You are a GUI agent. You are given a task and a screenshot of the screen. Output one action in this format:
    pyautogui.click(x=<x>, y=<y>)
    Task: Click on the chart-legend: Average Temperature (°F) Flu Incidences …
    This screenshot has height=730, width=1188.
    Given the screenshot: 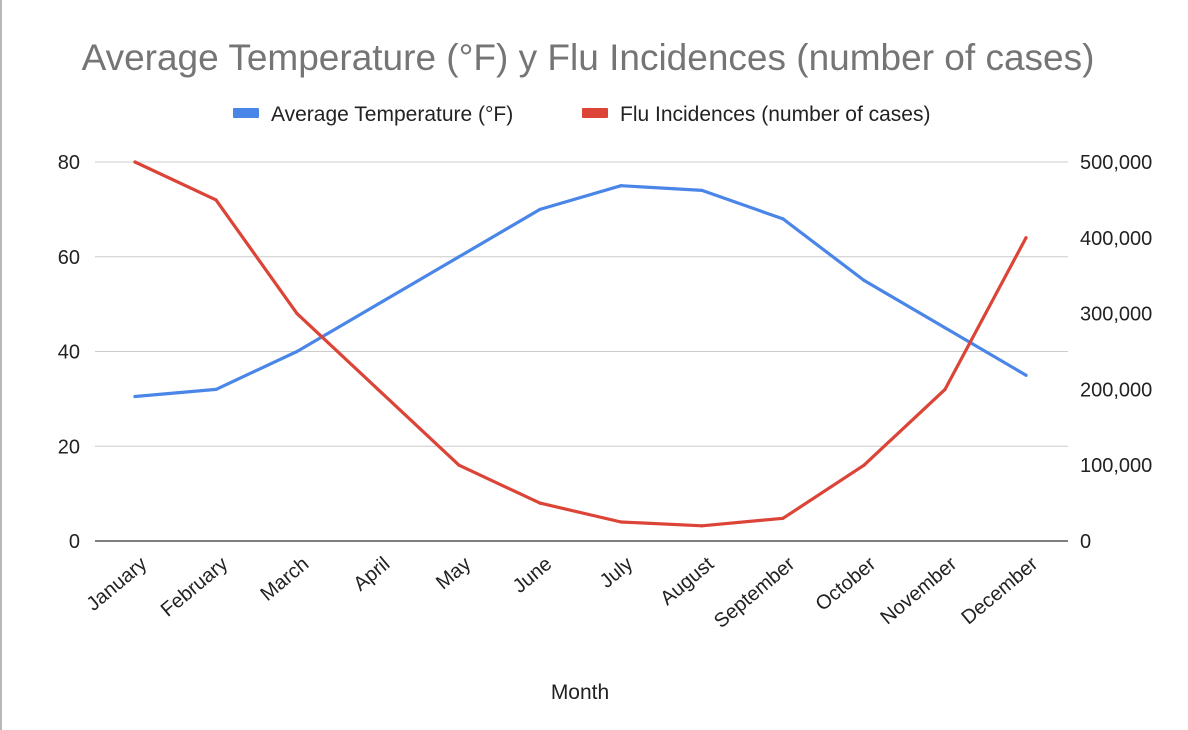 What is the action you would take?
    pyautogui.click(x=581, y=114)
    